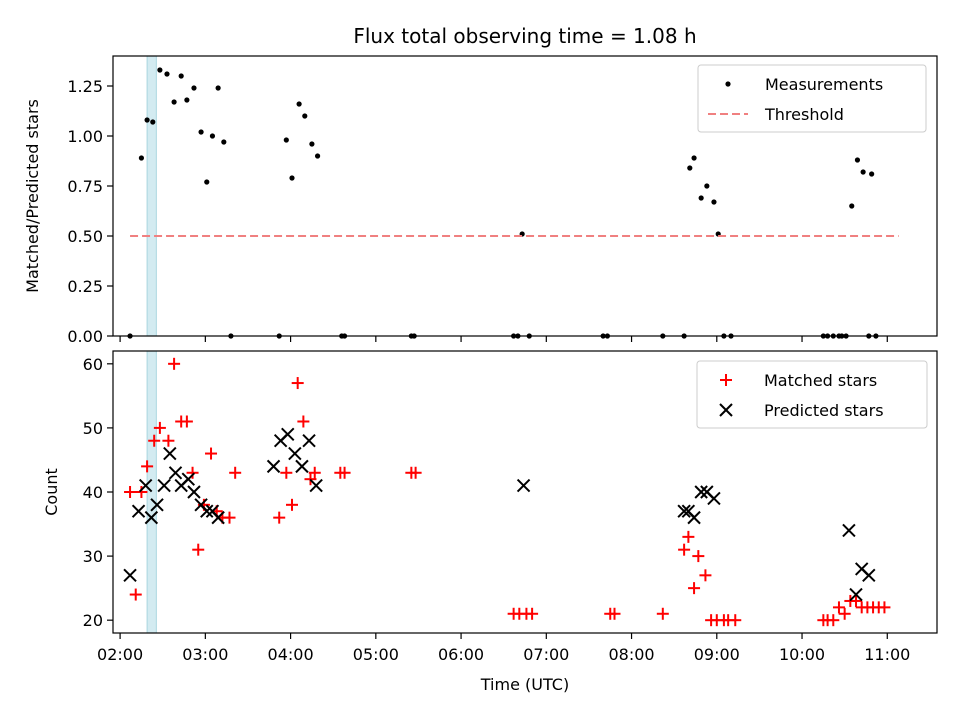 Image resolution: width=960 pixels, height=720 pixels. I want to click on top-x-ticks, so click(503, 339).